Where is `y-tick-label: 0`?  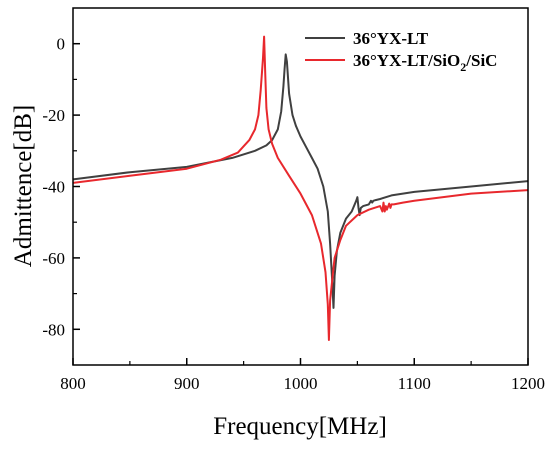 y-tick-label: 0 is located at coordinates (61, 44).